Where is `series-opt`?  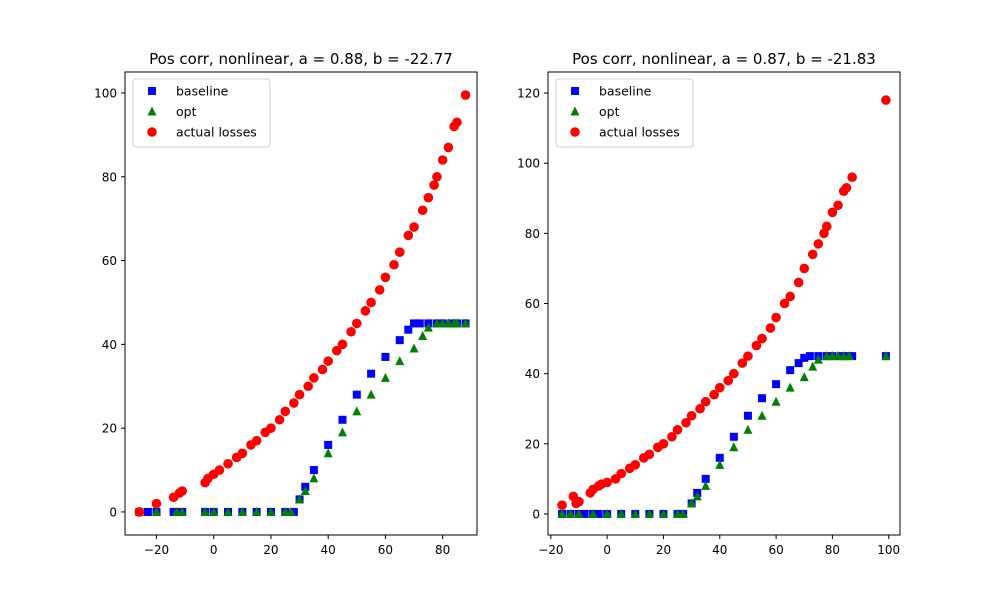 series-opt is located at coordinates (302, 417).